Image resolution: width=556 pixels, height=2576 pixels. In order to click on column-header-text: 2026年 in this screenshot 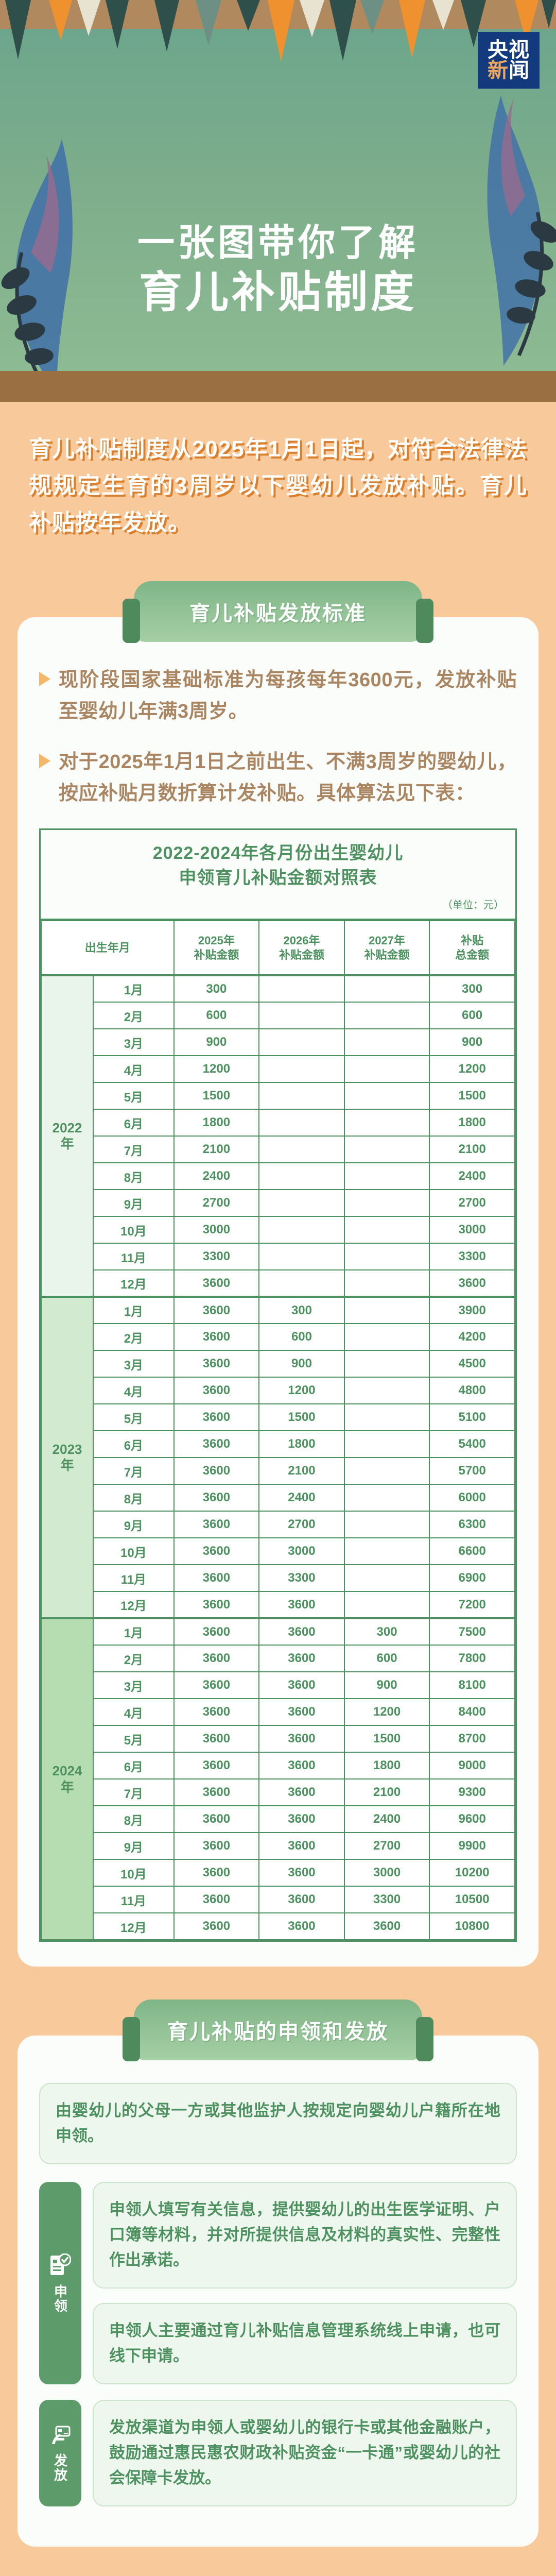, I will do `click(301, 940)`.